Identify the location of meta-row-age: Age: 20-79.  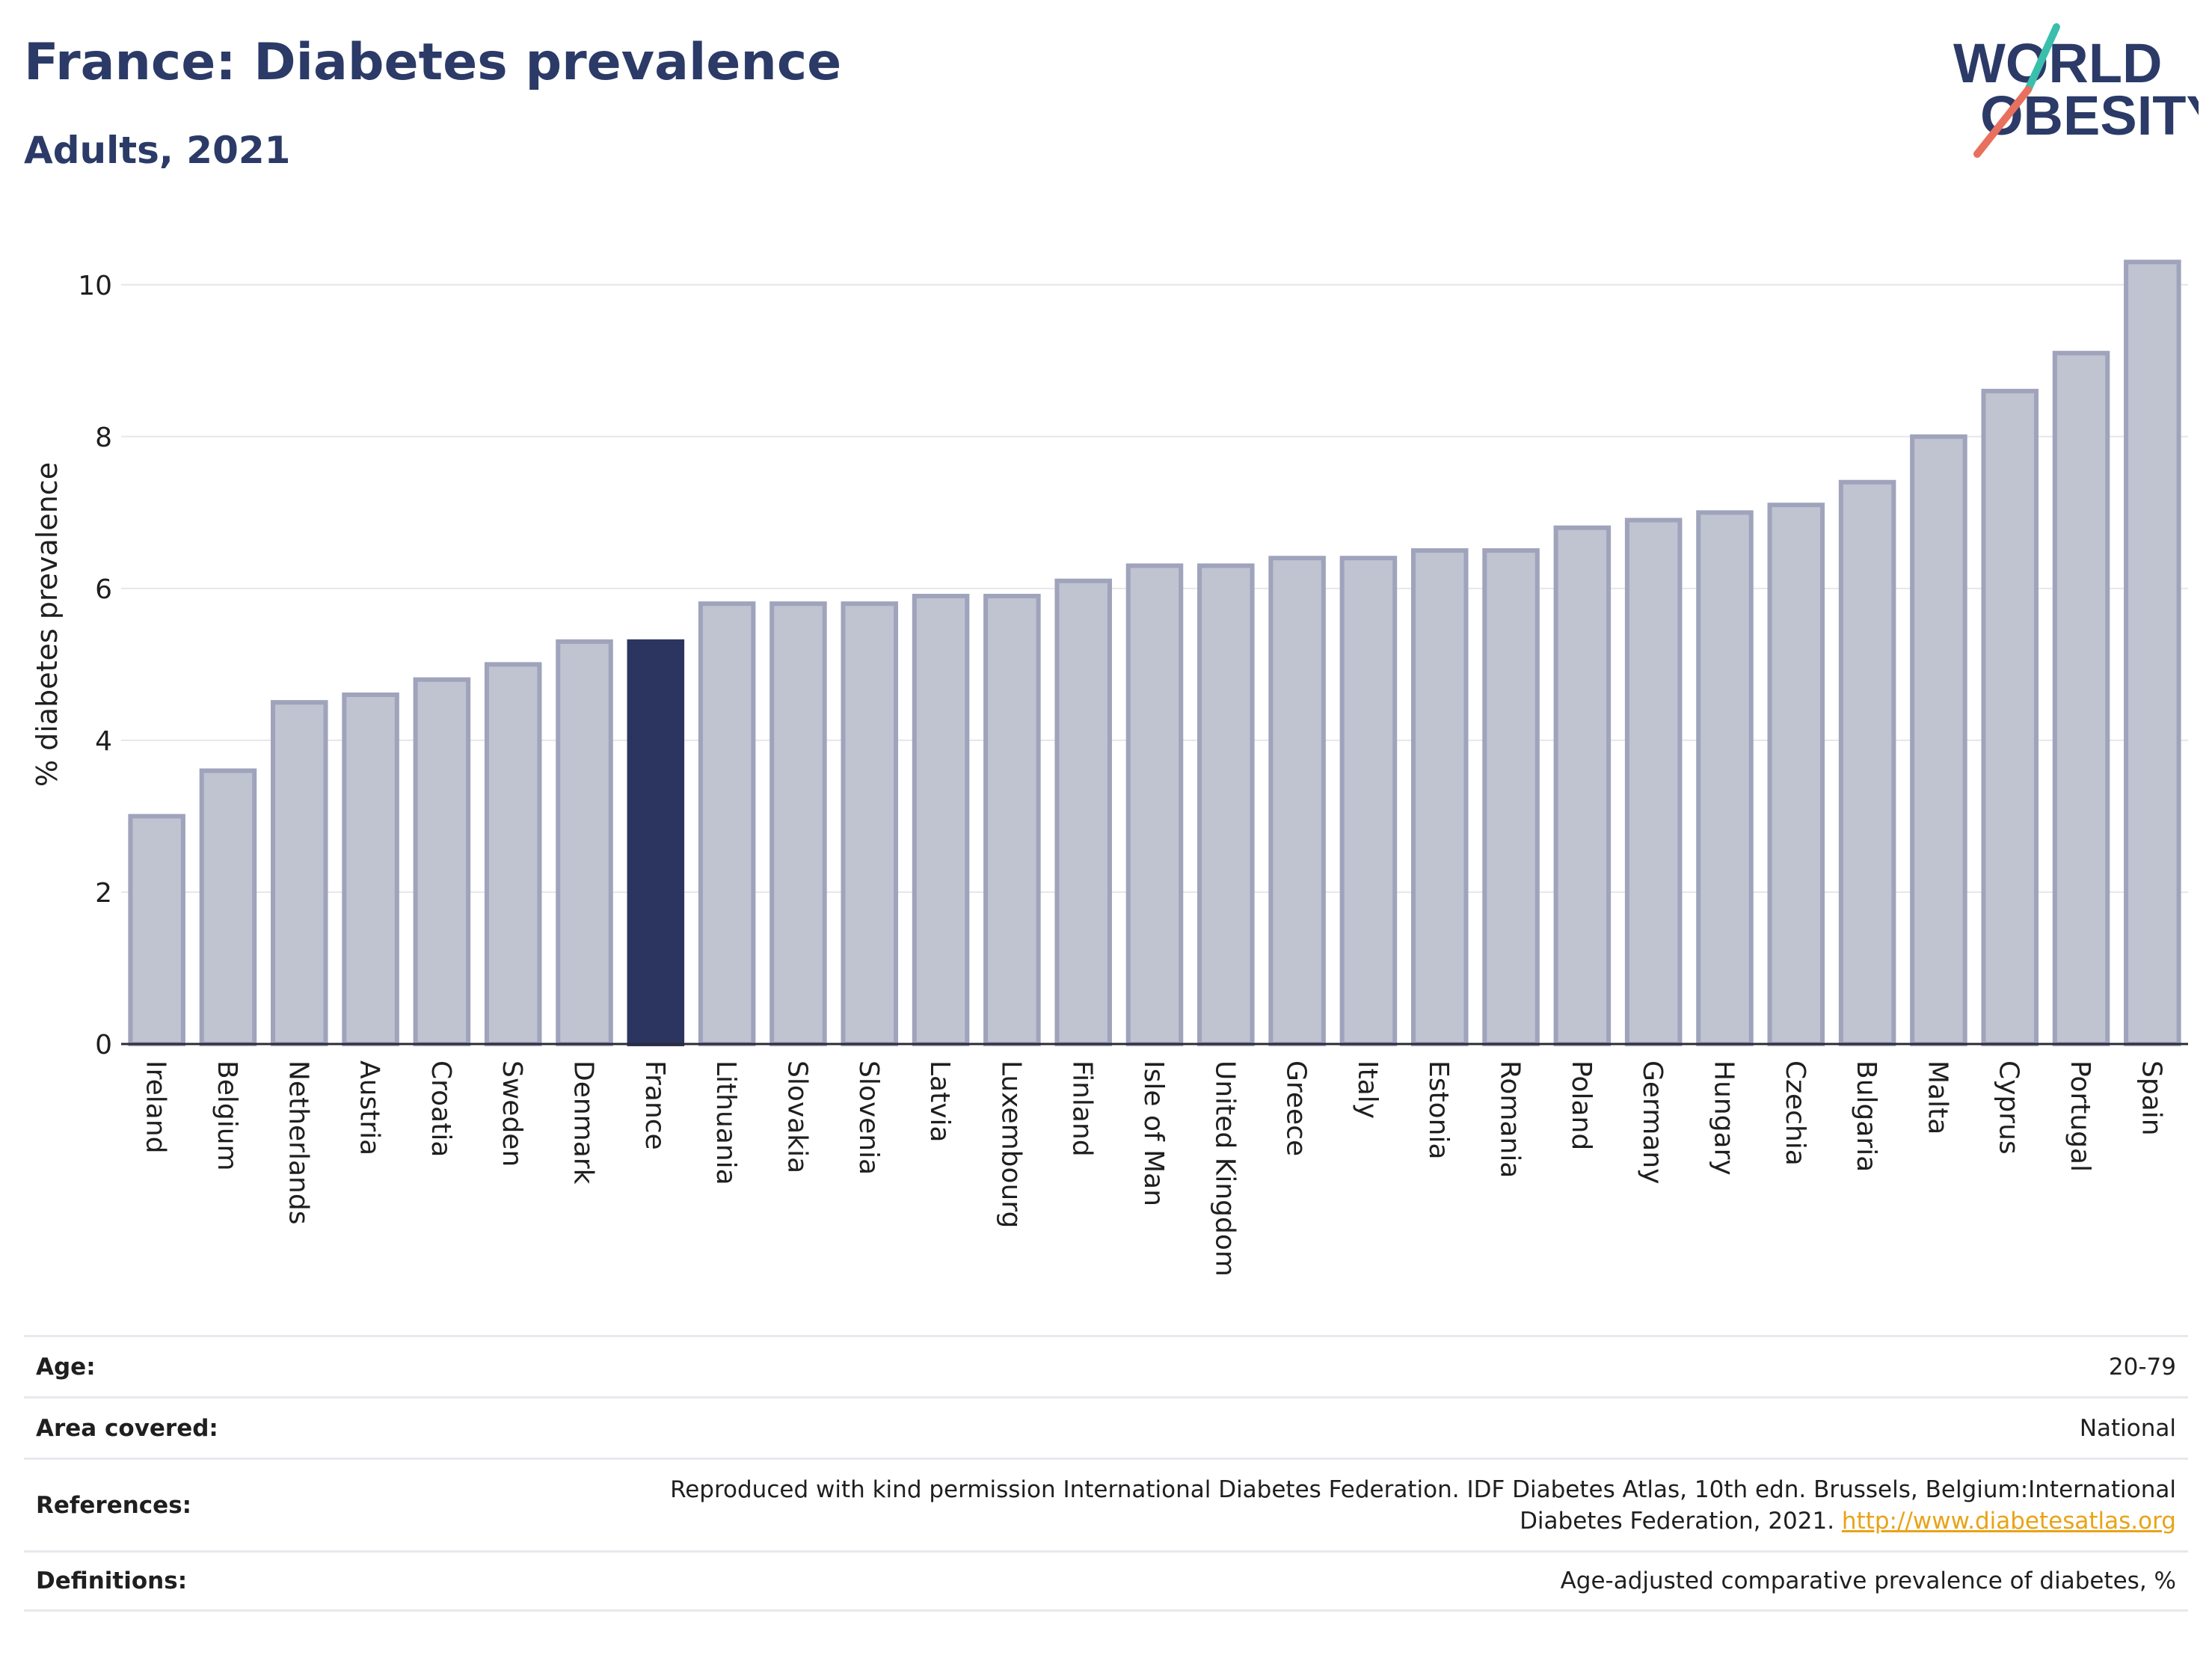
(1106, 1365).